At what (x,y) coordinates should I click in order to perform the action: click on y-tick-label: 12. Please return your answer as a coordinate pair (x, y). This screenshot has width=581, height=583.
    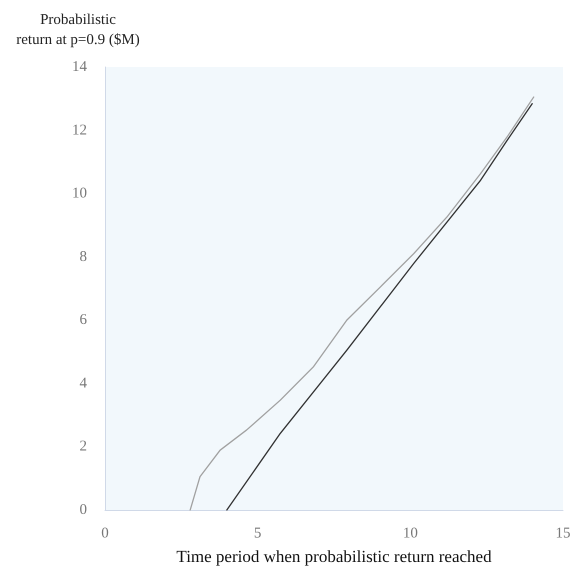
    Looking at the image, I should click on (79, 130).